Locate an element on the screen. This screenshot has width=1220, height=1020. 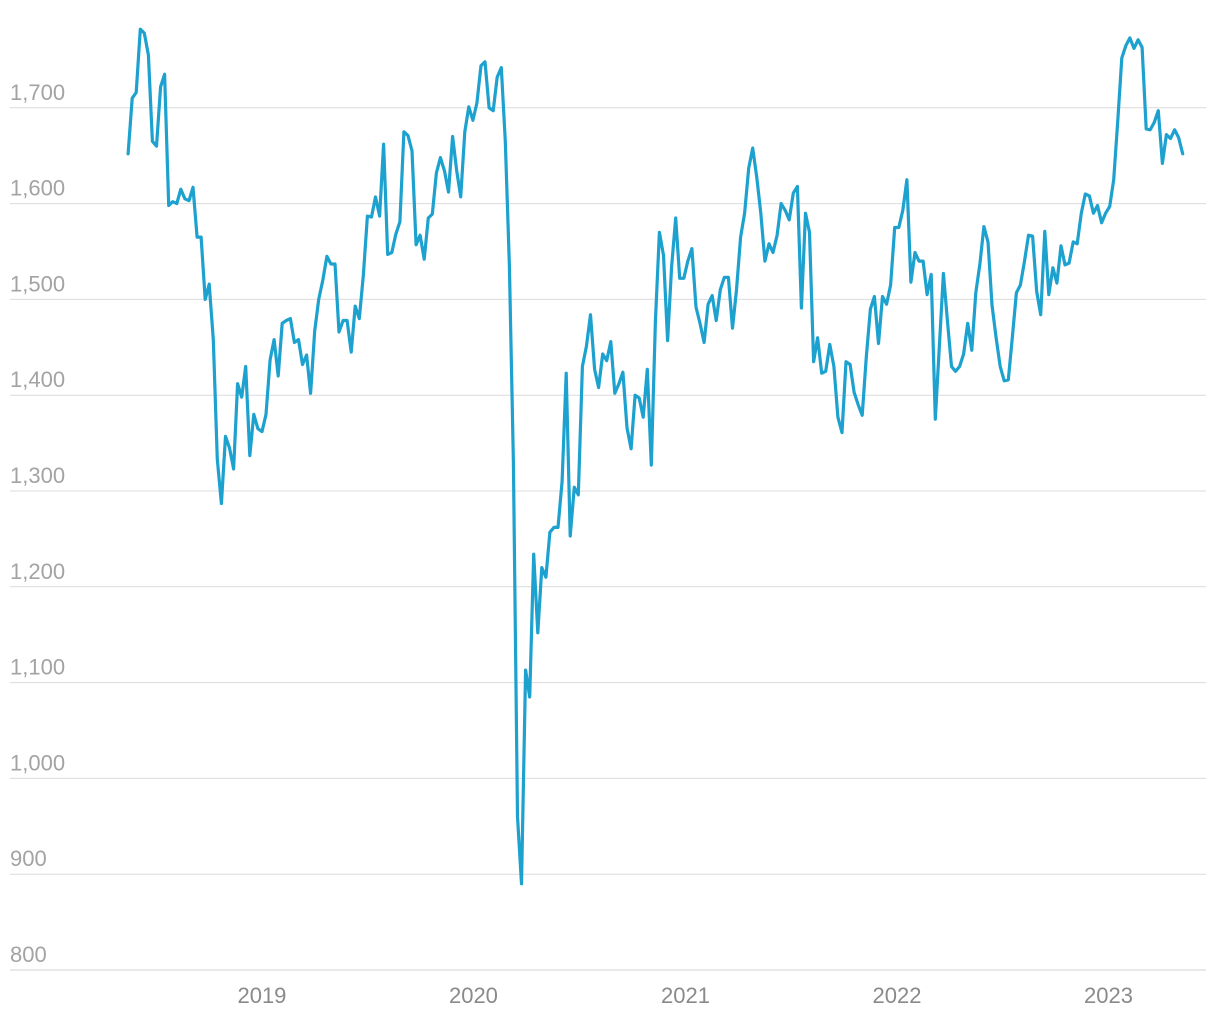
x-tick-label: 2019 is located at coordinates (261, 995).